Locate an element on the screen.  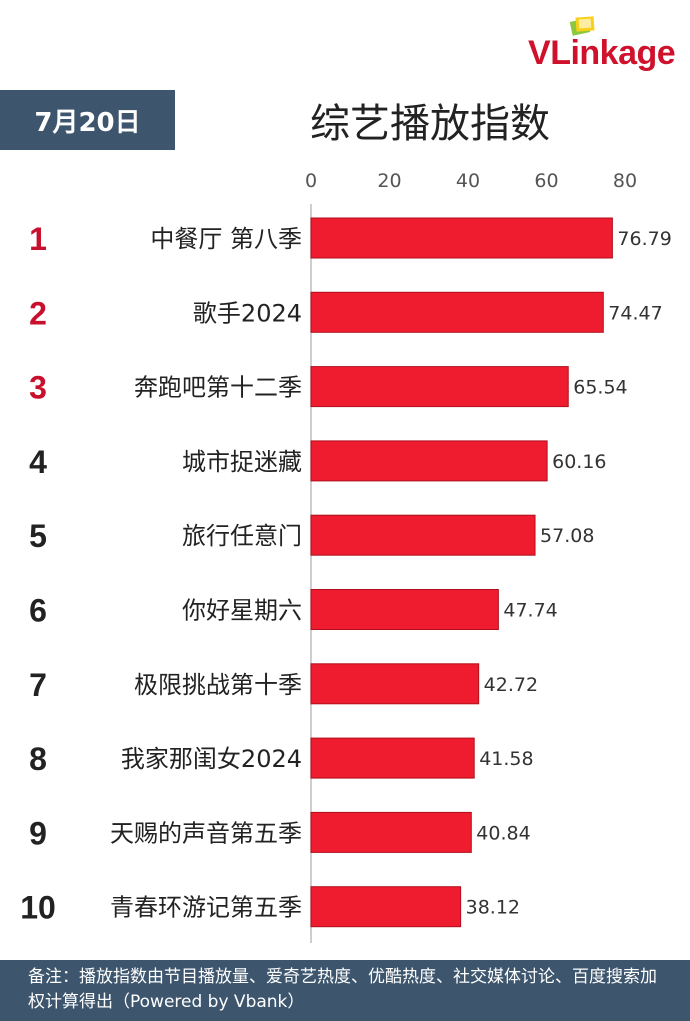
rank-number: 4 is located at coordinates (38, 462).